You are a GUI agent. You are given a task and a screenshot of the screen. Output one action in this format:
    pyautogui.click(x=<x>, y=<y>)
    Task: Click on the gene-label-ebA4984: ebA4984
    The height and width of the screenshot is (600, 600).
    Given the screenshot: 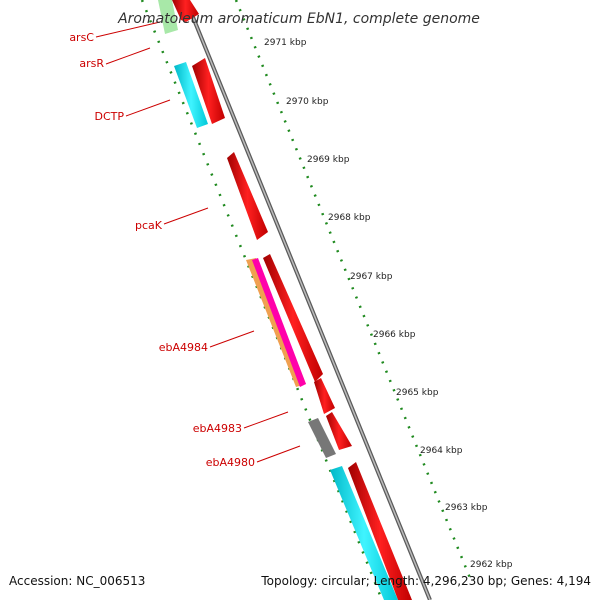 What is the action you would take?
    pyautogui.click(x=183, y=347)
    